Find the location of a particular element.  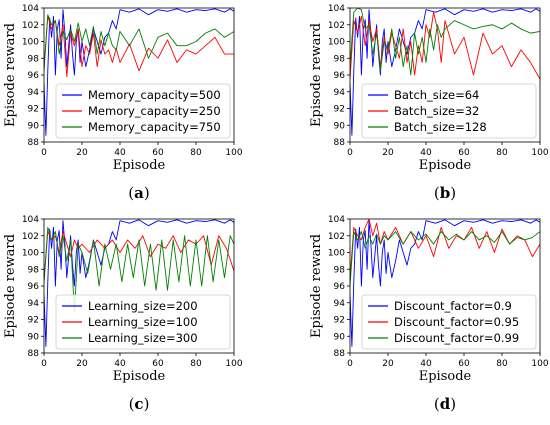

legend-label-3: Learning_size=300 is located at coordinates (143, 338).